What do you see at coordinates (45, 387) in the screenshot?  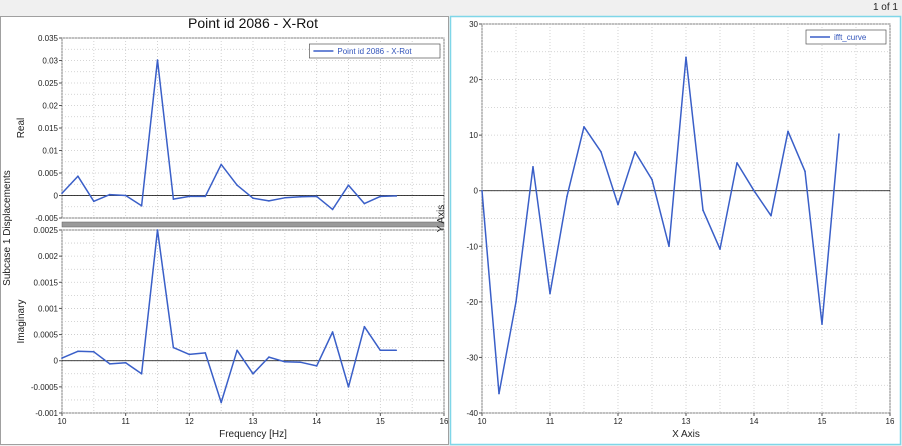 I see `y-tick-label: -0.0005` at bounding box center [45, 387].